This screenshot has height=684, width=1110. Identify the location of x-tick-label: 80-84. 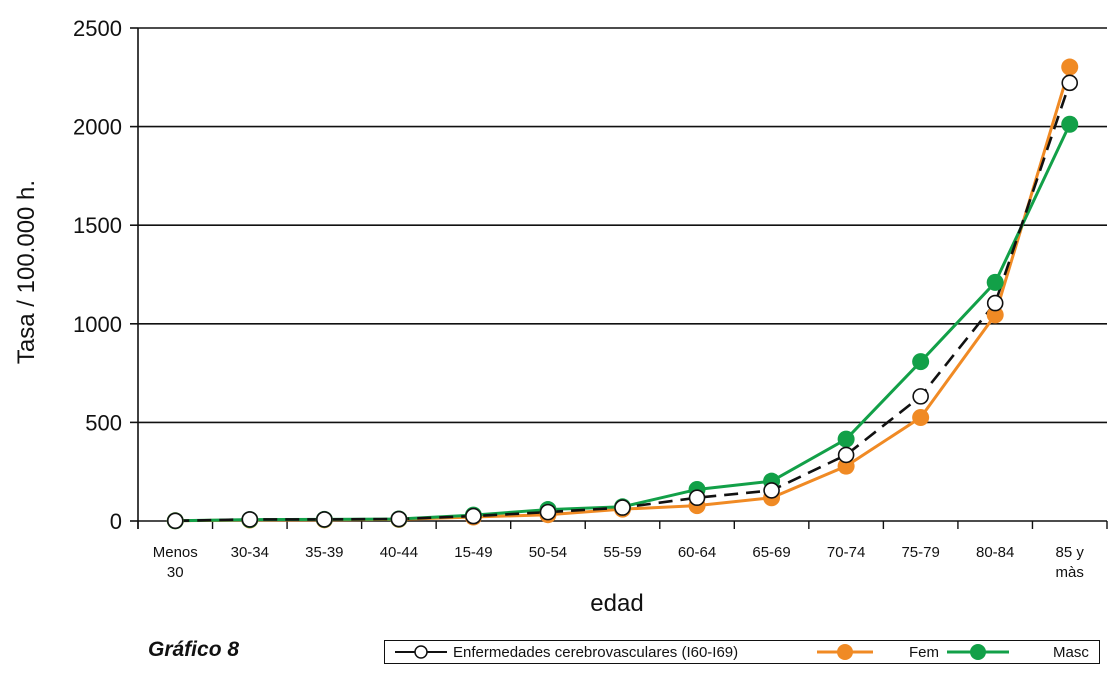
(995, 552).